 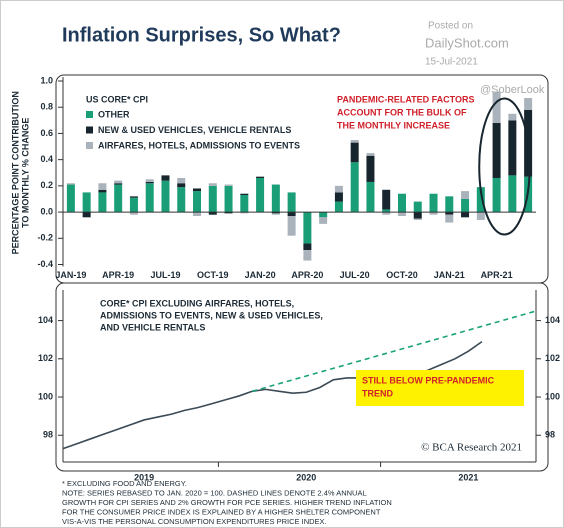 I want to click on y2-tick-label: 98, so click(x=550, y=435).